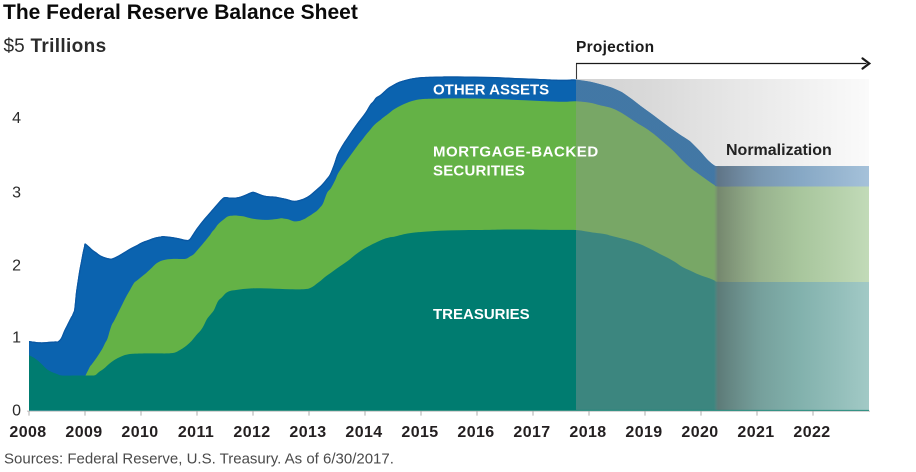 This screenshot has width=916, height=472. I want to click on svg-text: 2012, so click(251, 432).